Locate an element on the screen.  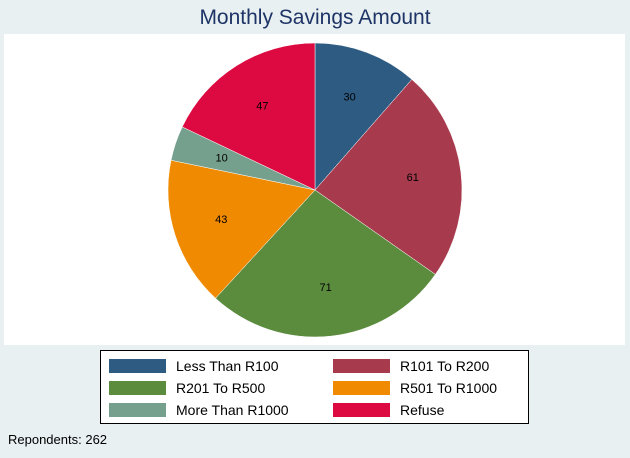
legend-item: Refuse is located at coordinates (388, 410).